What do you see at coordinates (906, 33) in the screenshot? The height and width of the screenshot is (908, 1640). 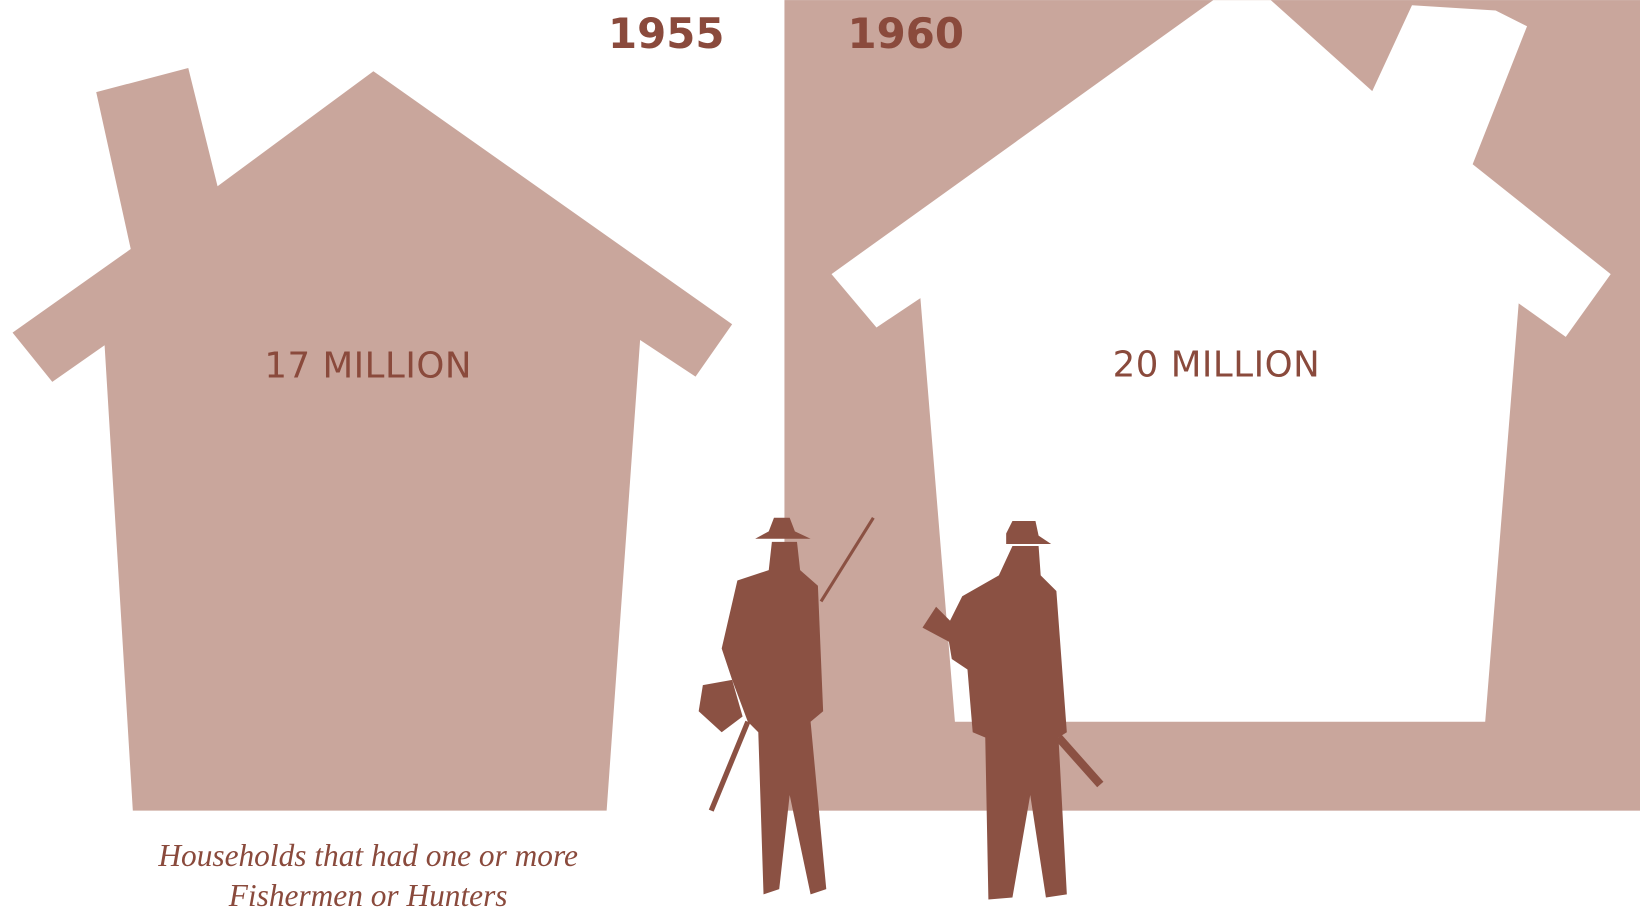 I see `year-label: 1960` at bounding box center [906, 33].